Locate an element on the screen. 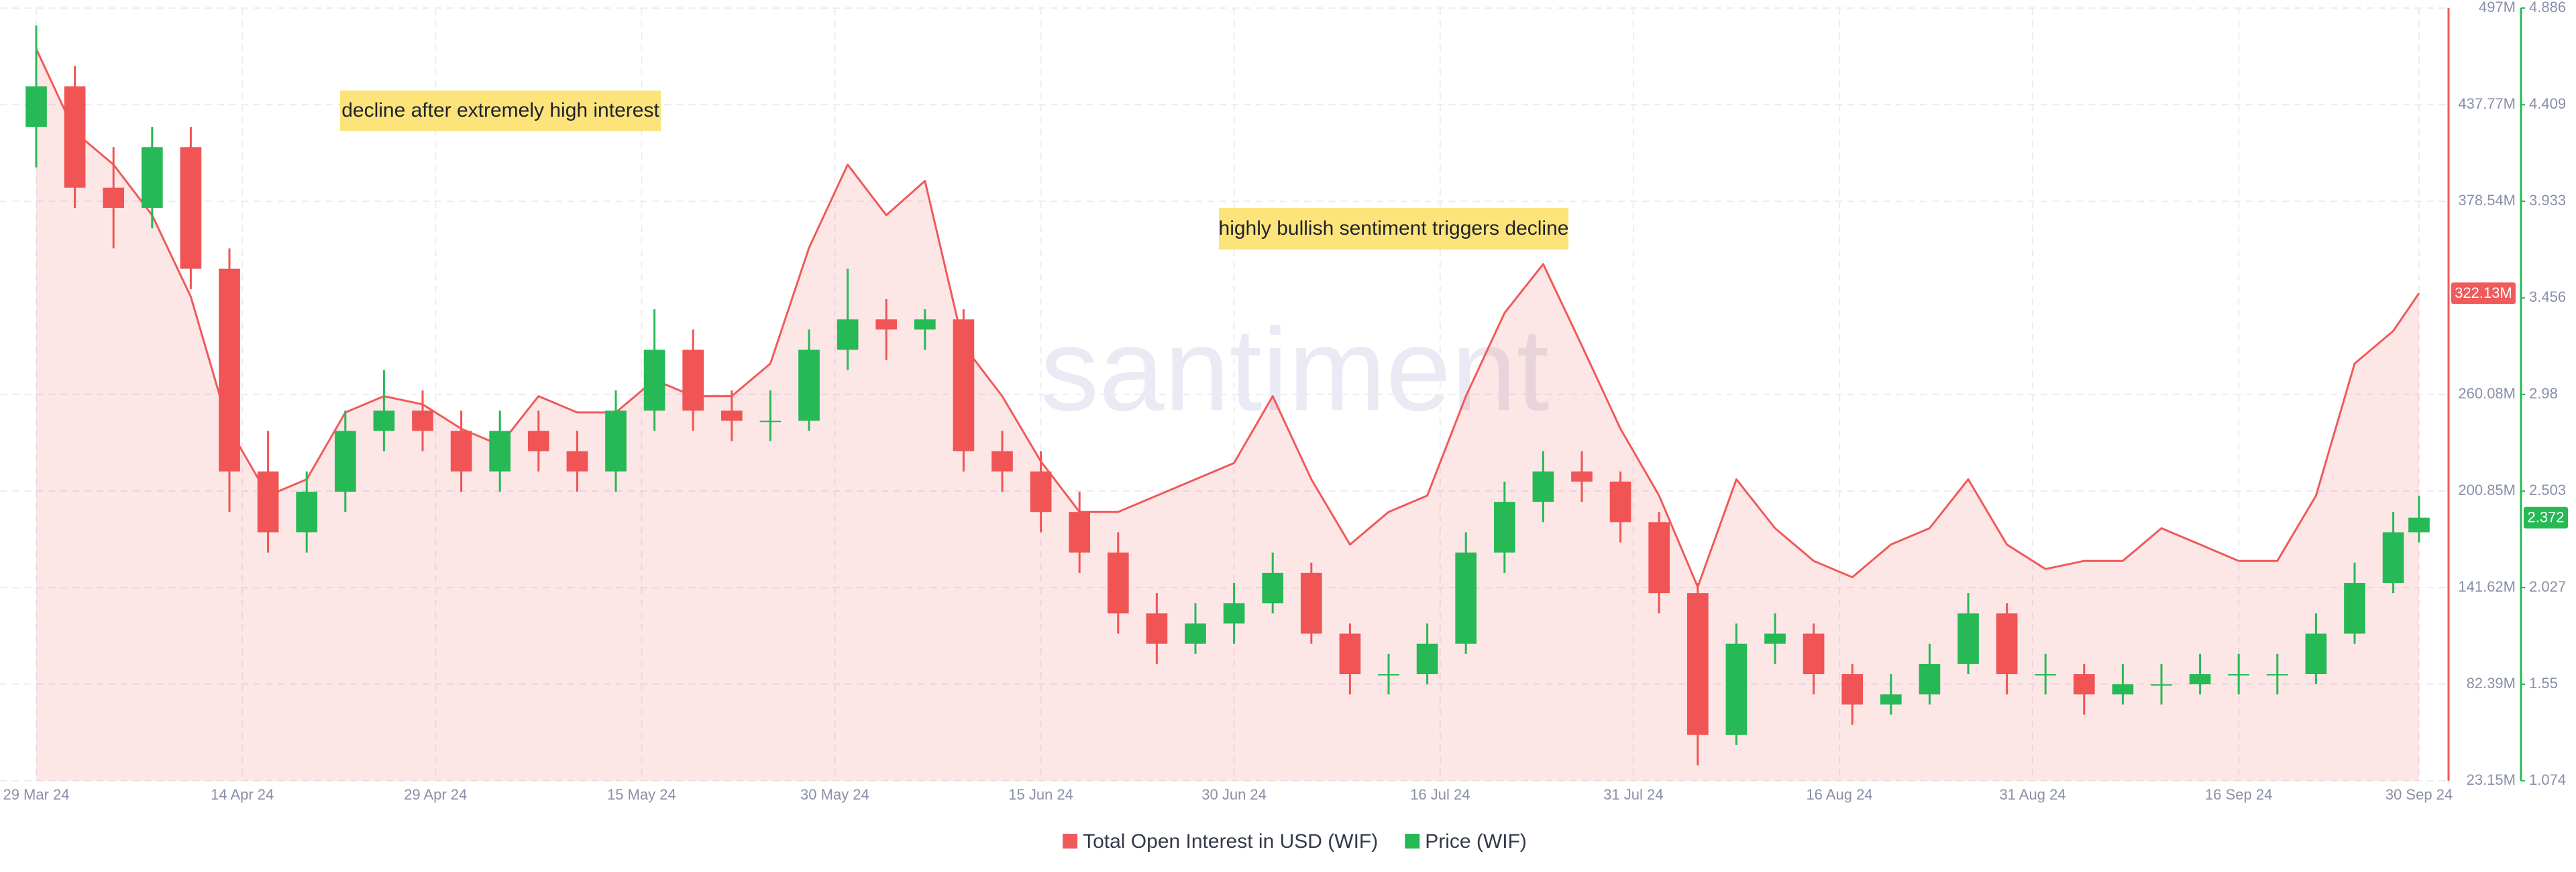 Image resolution: width=2576 pixels, height=872 pixels. x-tick-label: 31 Aug 24 is located at coordinates (2032, 795).